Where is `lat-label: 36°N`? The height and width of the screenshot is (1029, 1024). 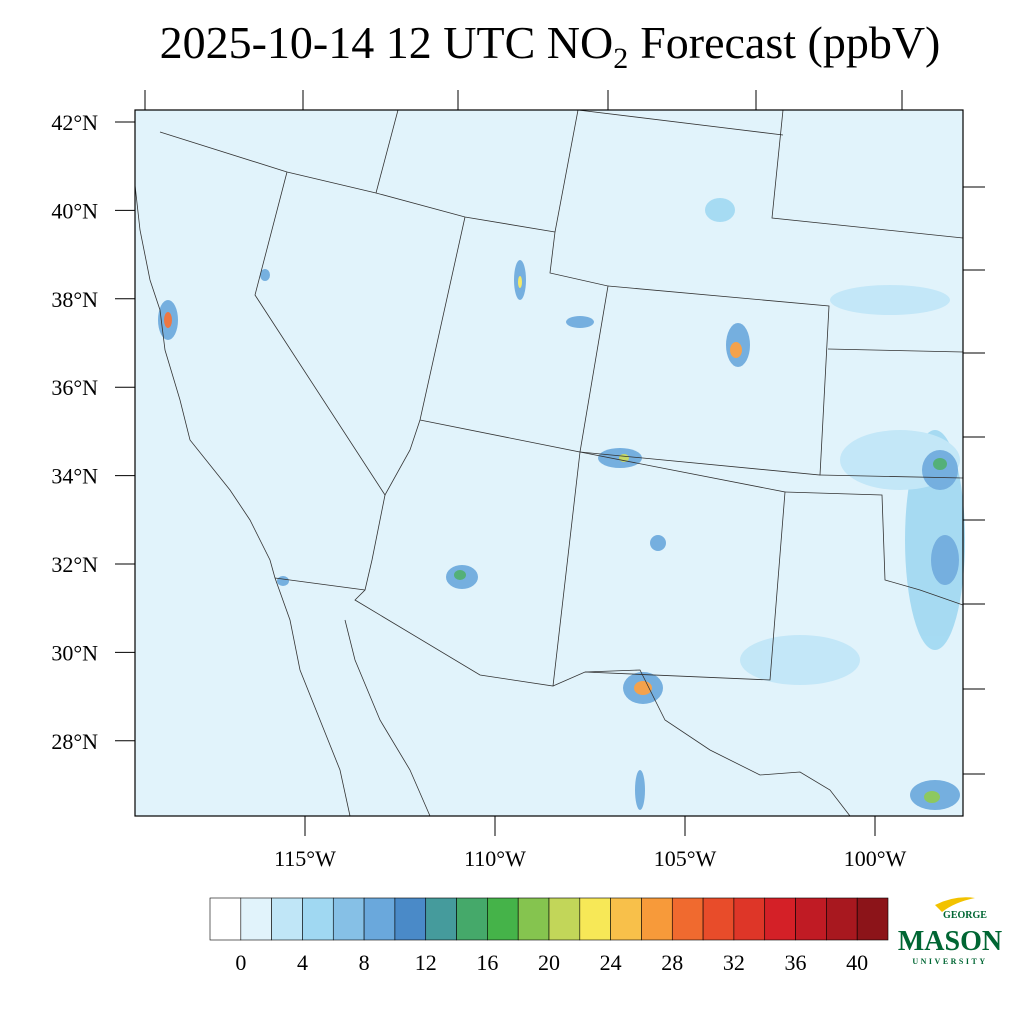
lat-label: 36°N is located at coordinates (74, 387).